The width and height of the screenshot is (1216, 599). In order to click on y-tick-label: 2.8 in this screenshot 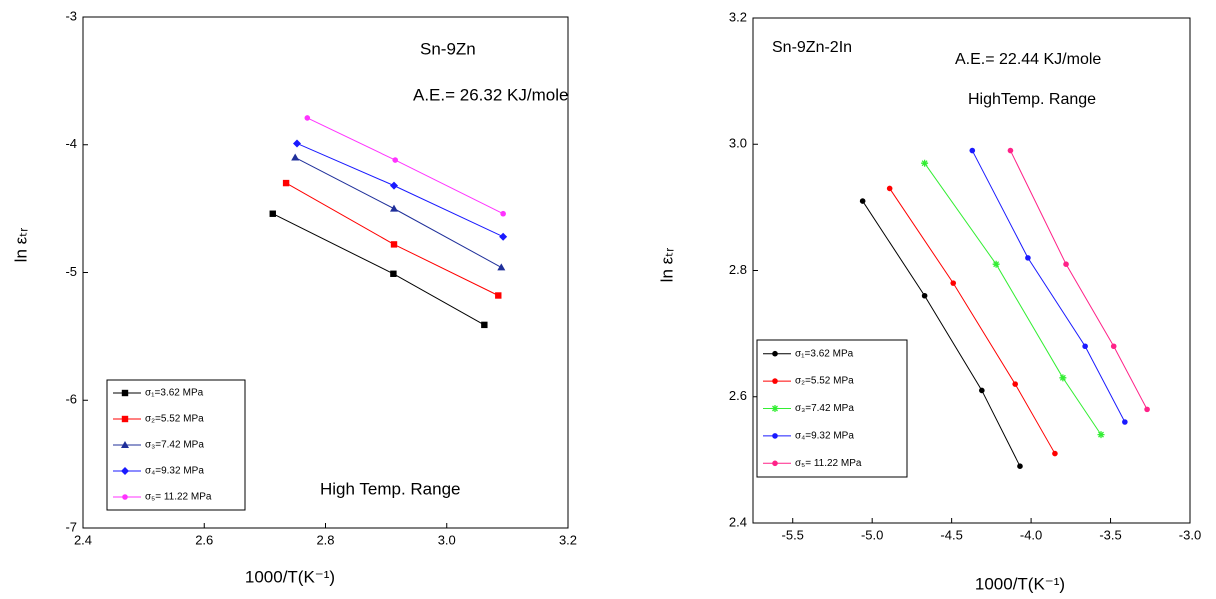, I will do `click(738, 269)`.